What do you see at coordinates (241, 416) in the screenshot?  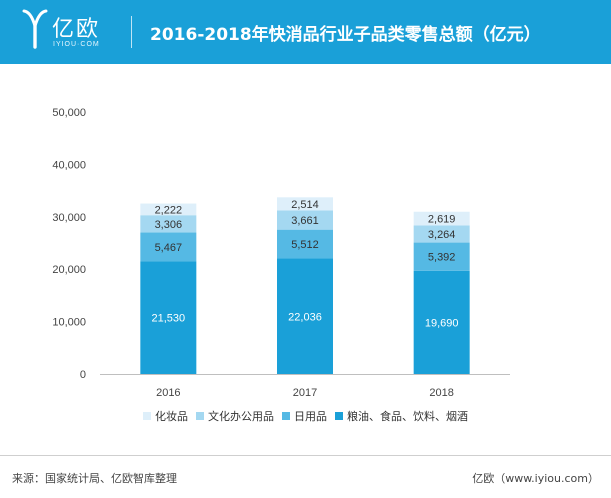 I see `legend-label: 文化办公用品` at bounding box center [241, 416].